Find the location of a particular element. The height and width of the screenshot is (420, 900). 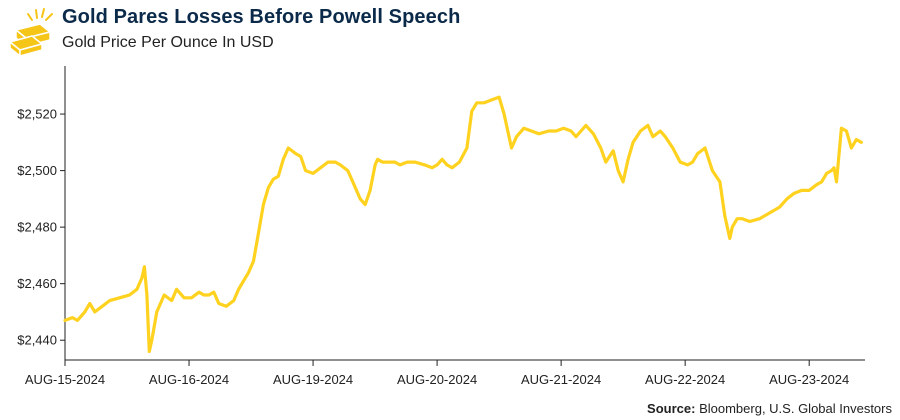

x-tick-label: AUG-23-2024 is located at coordinates (809, 379).